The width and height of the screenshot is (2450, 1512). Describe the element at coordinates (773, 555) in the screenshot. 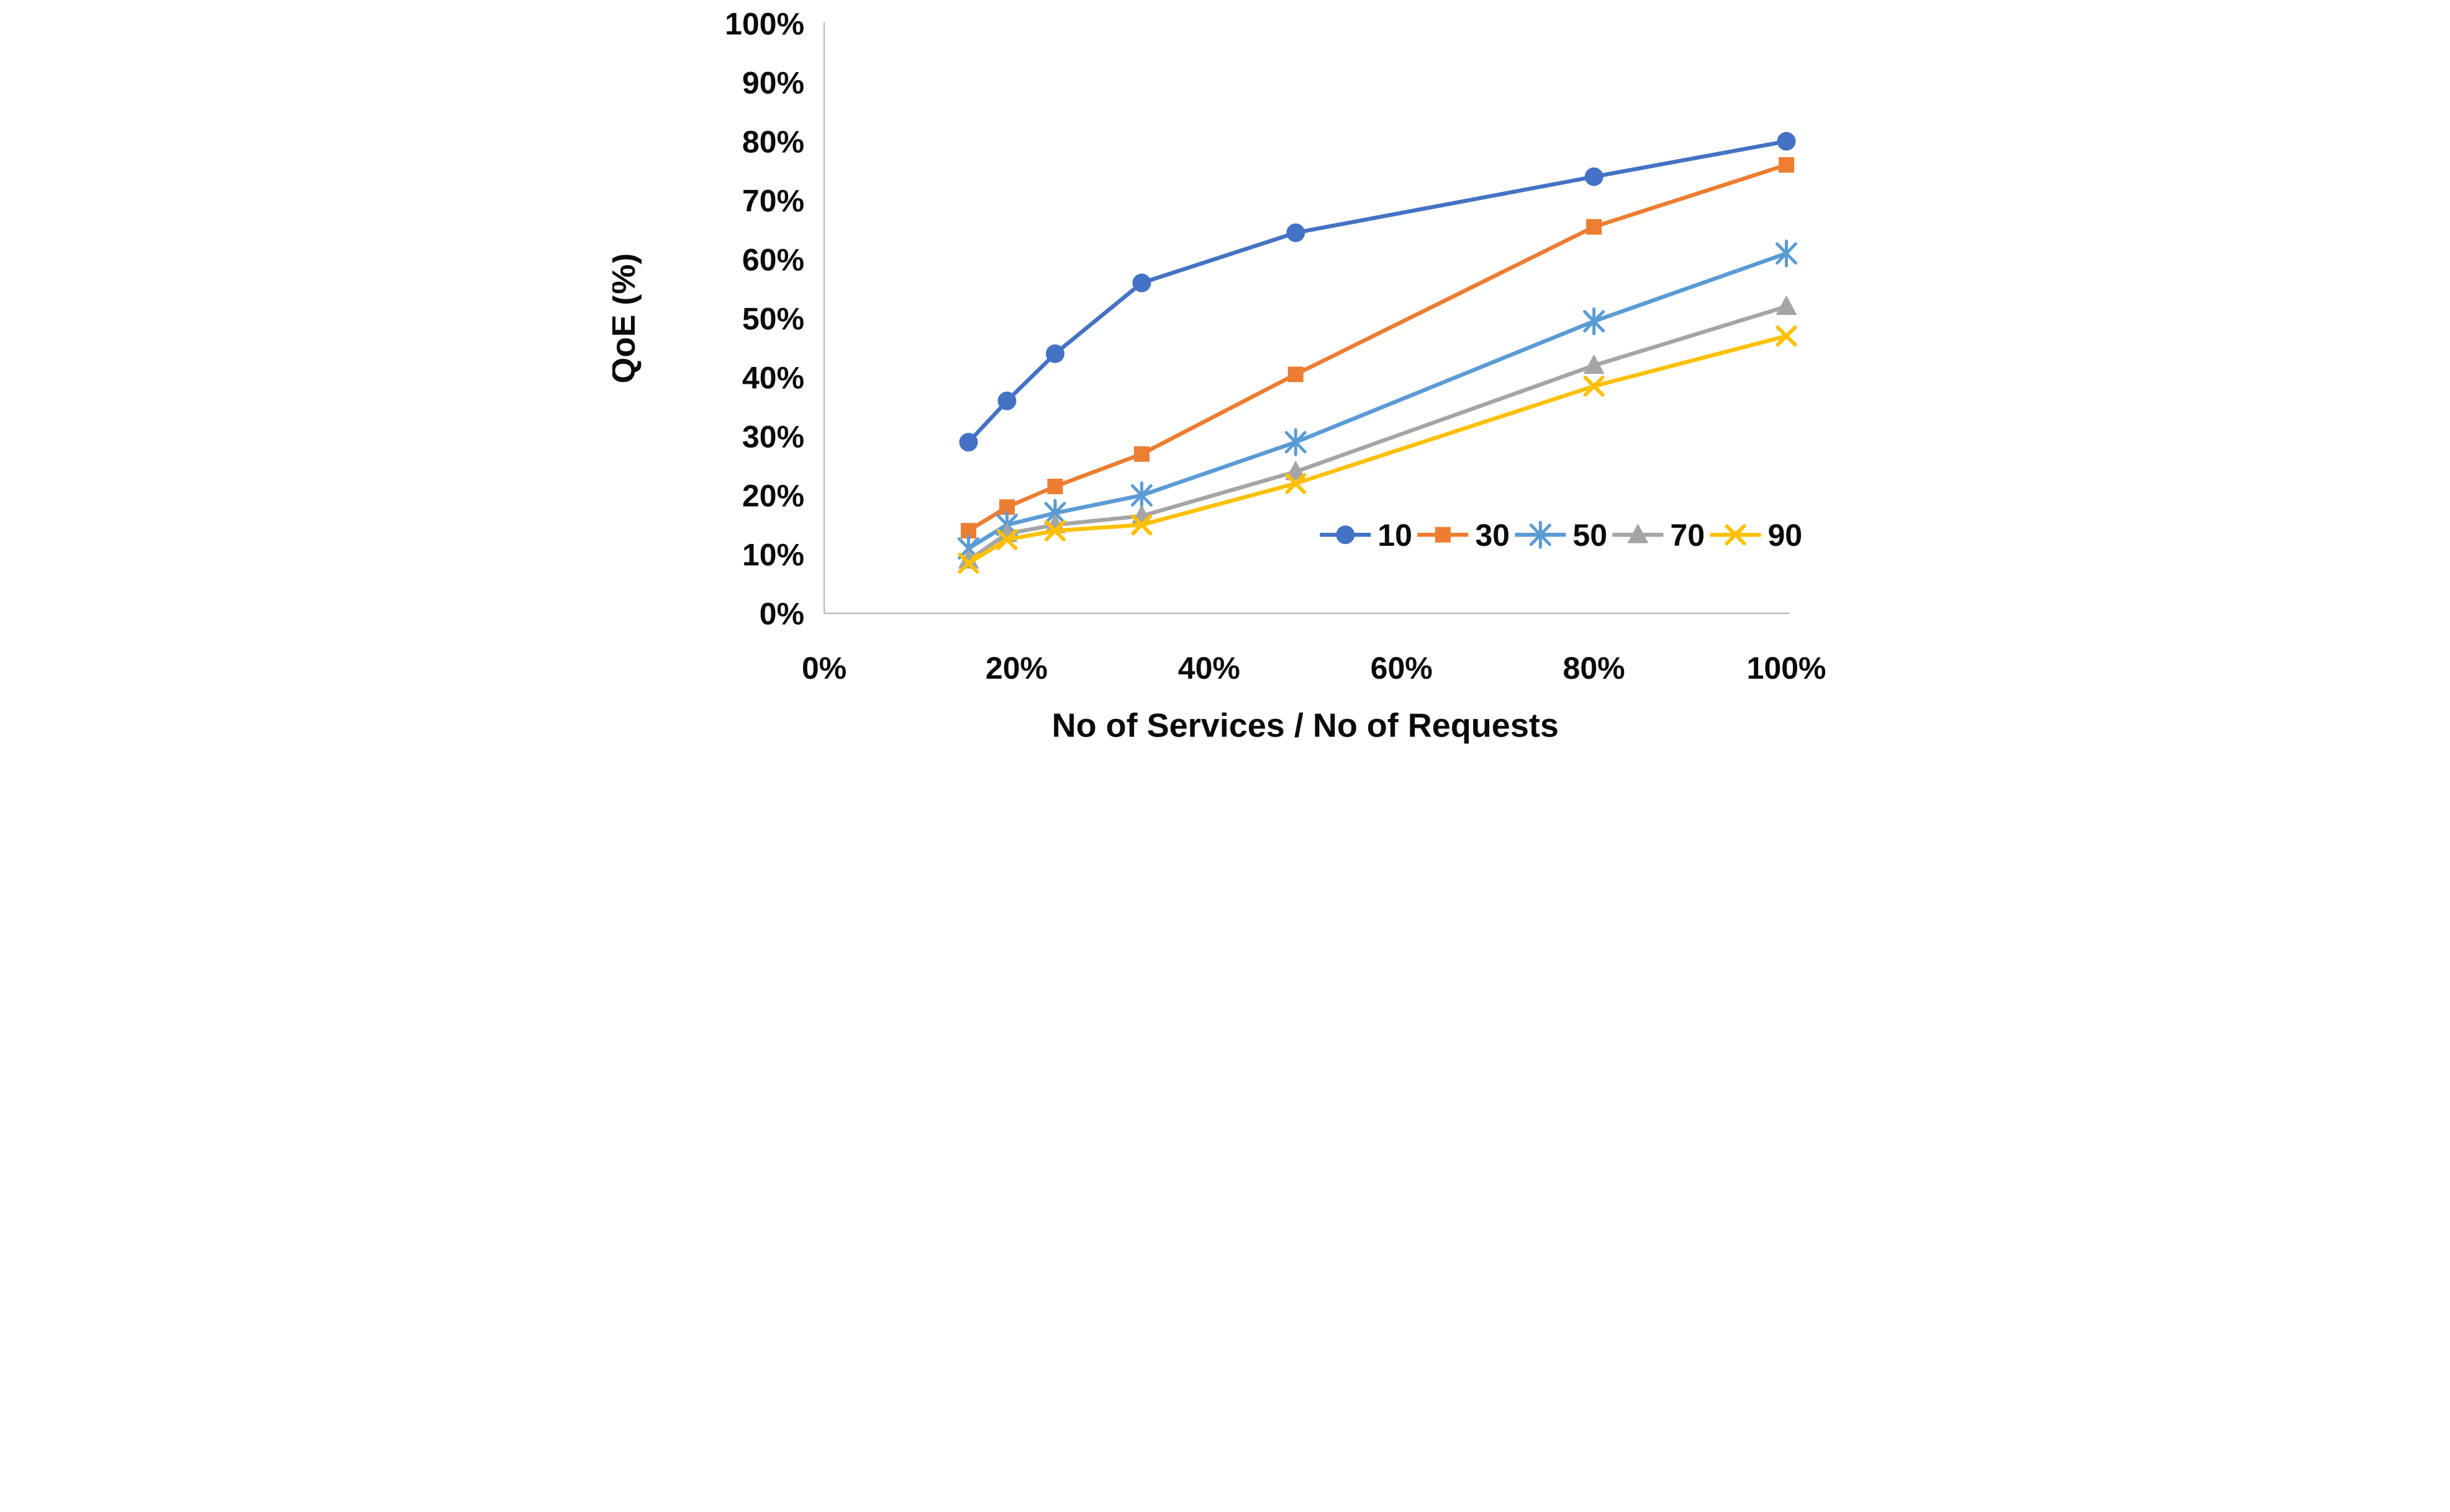

I see `y-tick-label: 10%` at that location.